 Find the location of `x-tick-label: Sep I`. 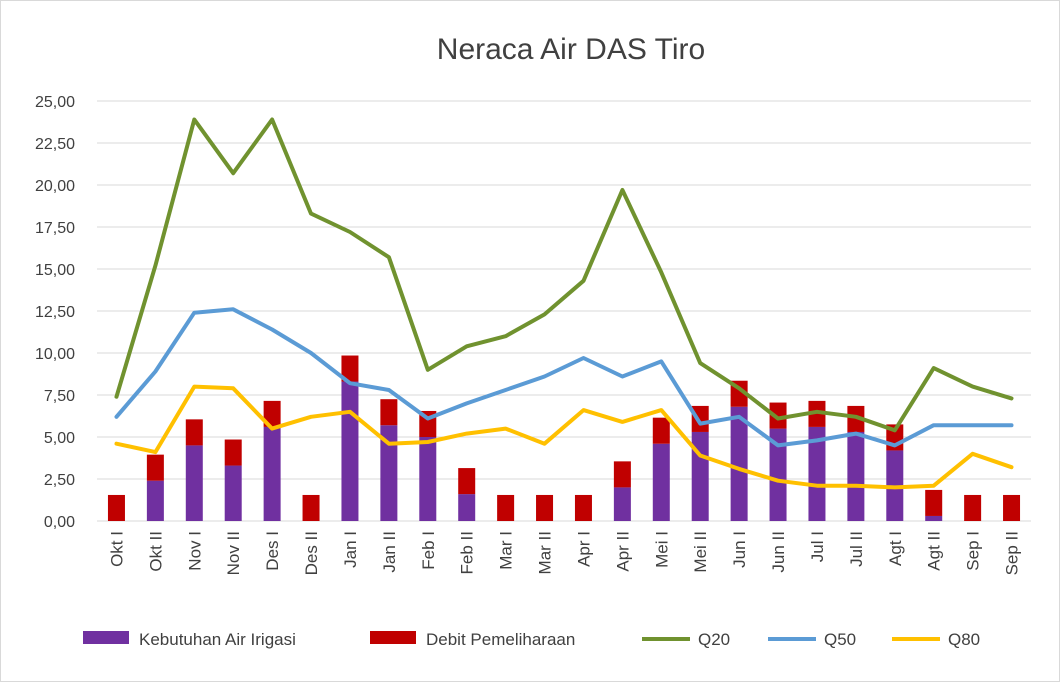

x-tick-label: Sep I is located at coordinates (973, 551).